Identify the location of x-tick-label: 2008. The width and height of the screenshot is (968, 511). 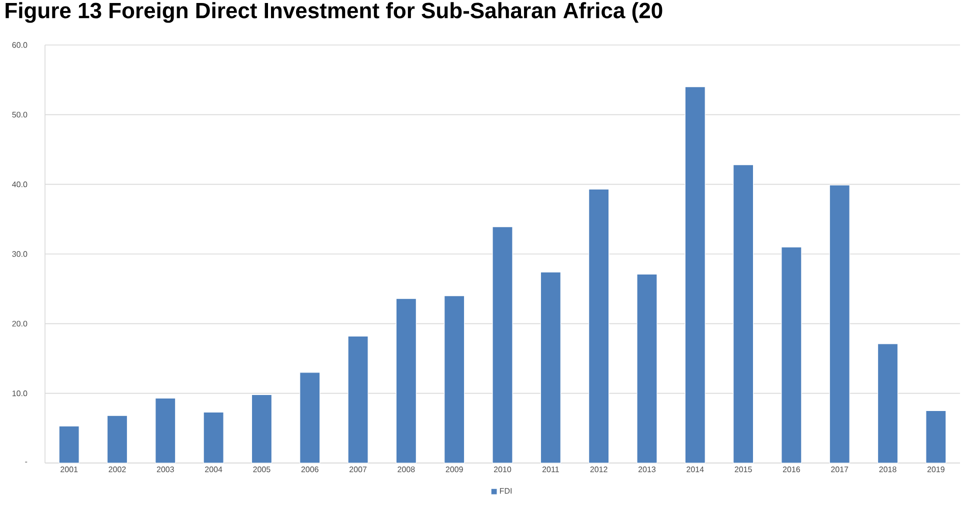
(406, 469).